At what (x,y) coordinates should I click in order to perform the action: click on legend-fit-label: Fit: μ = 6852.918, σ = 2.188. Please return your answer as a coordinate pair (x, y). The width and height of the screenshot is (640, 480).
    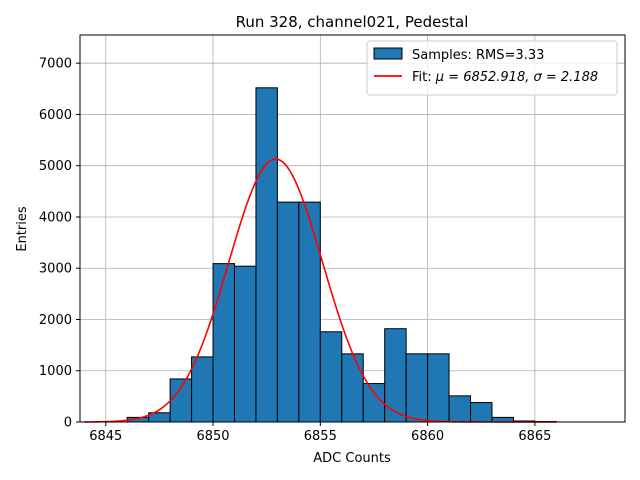
    Looking at the image, I should click on (505, 77).